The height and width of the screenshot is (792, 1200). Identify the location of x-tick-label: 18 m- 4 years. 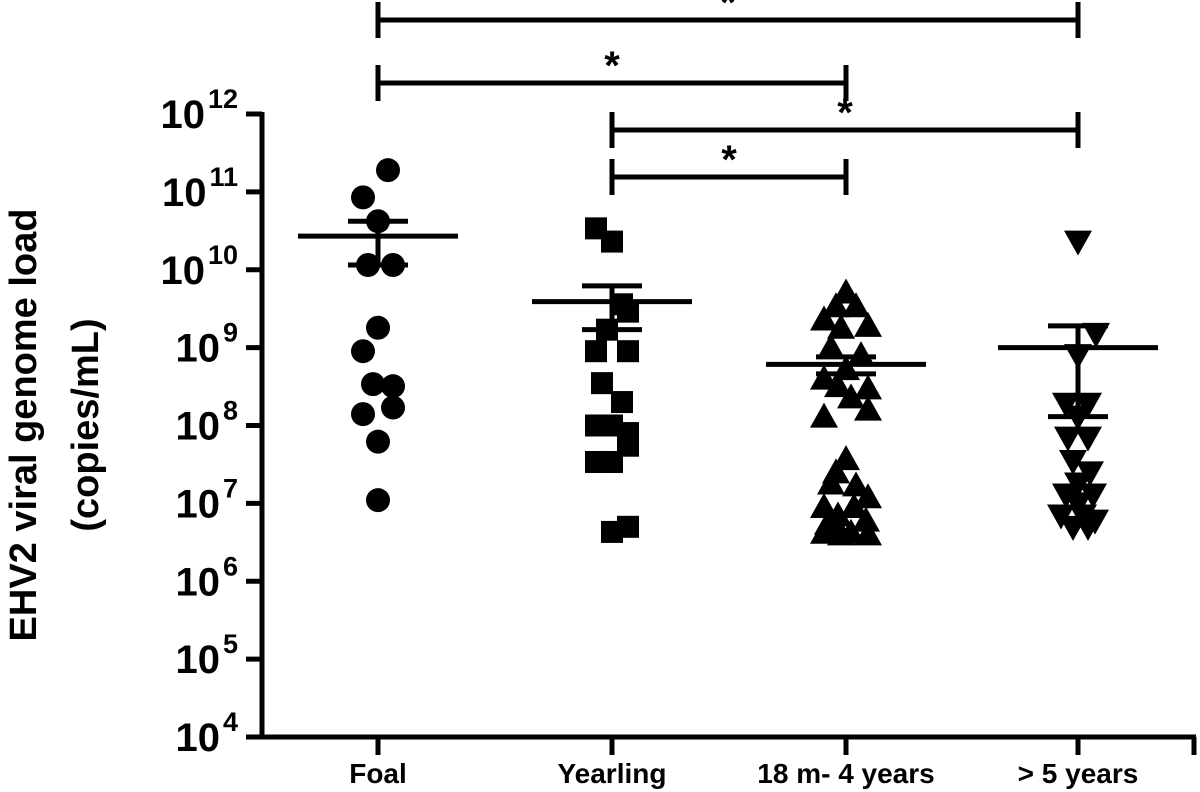
(845, 773).